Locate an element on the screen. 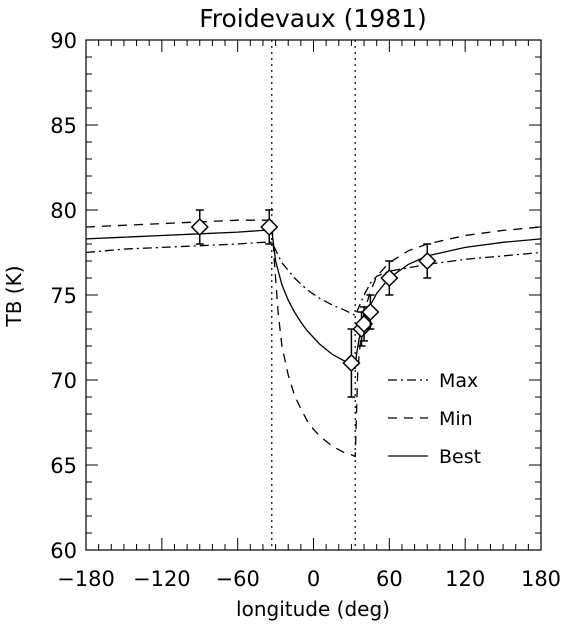  x-tick-label: −60 is located at coordinates (238, 579).